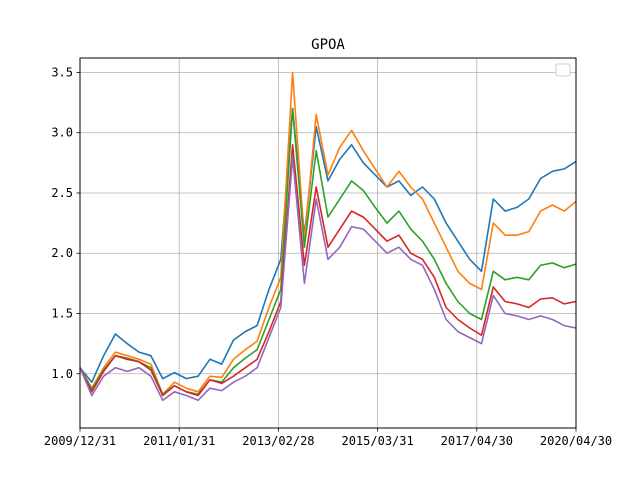 This screenshot has width=640, height=480. Describe the element at coordinates (62, 193) in the screenshot. I see `y-tick-label: 2.5` at that location.